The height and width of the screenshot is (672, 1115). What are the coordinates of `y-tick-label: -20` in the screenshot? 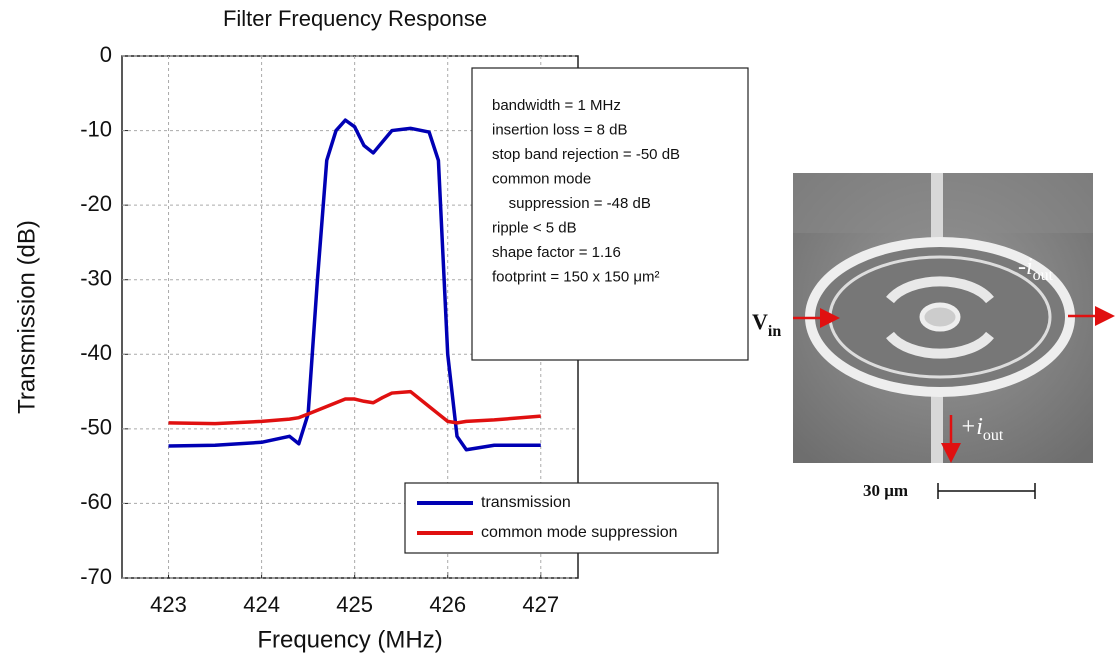 It's located at (96, 203).